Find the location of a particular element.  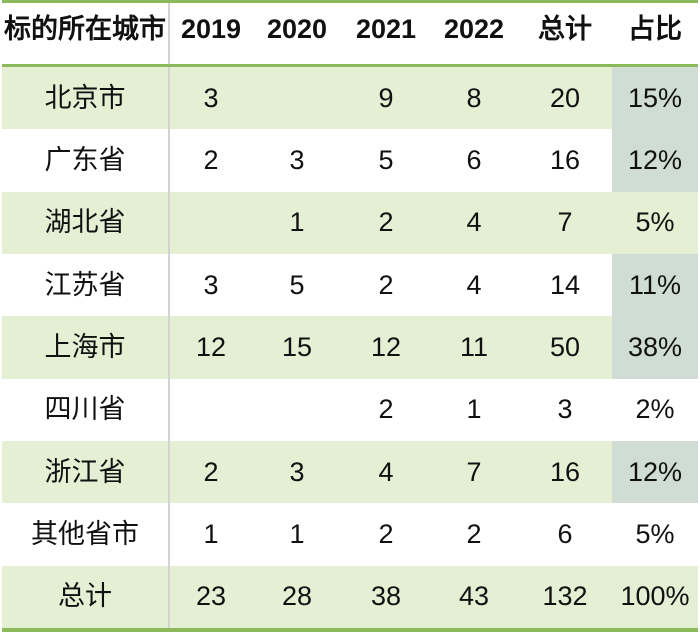

pct-cell: 15% is located at coordinates (655, 98).